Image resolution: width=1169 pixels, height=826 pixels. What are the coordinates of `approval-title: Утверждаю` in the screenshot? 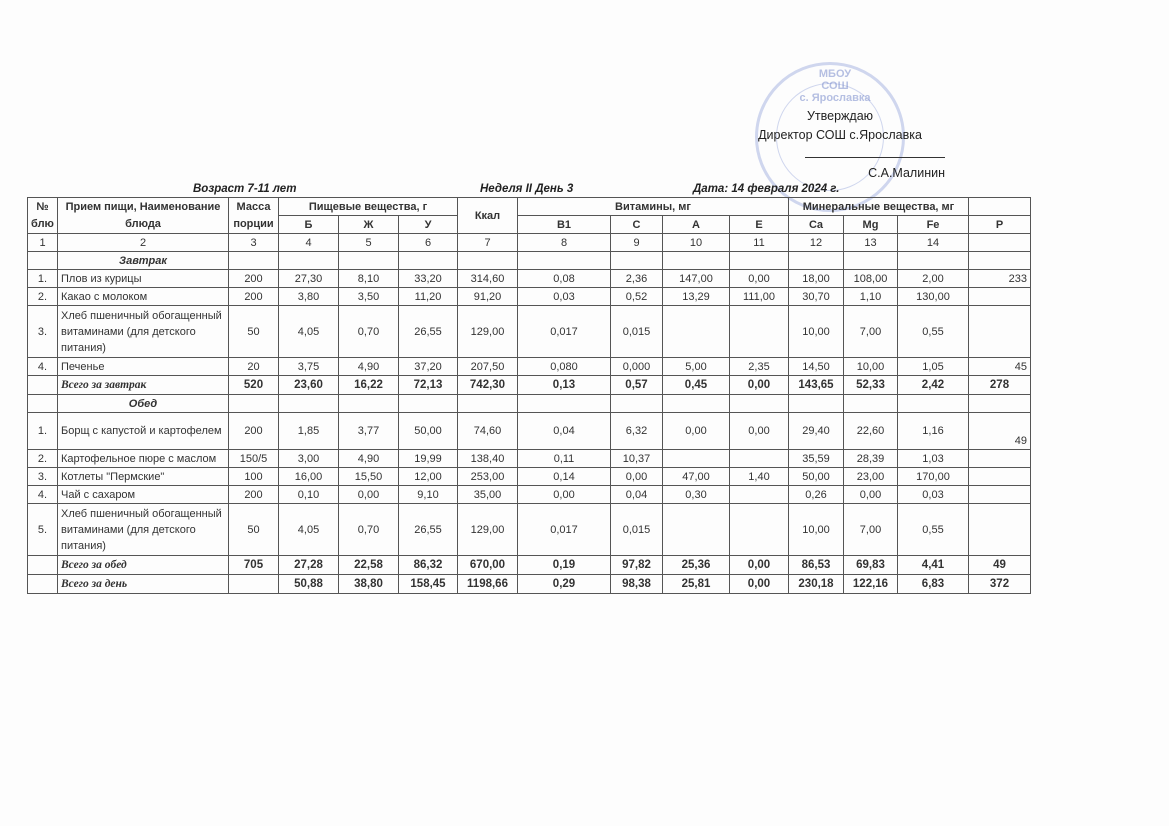 It's located at (840, 116).